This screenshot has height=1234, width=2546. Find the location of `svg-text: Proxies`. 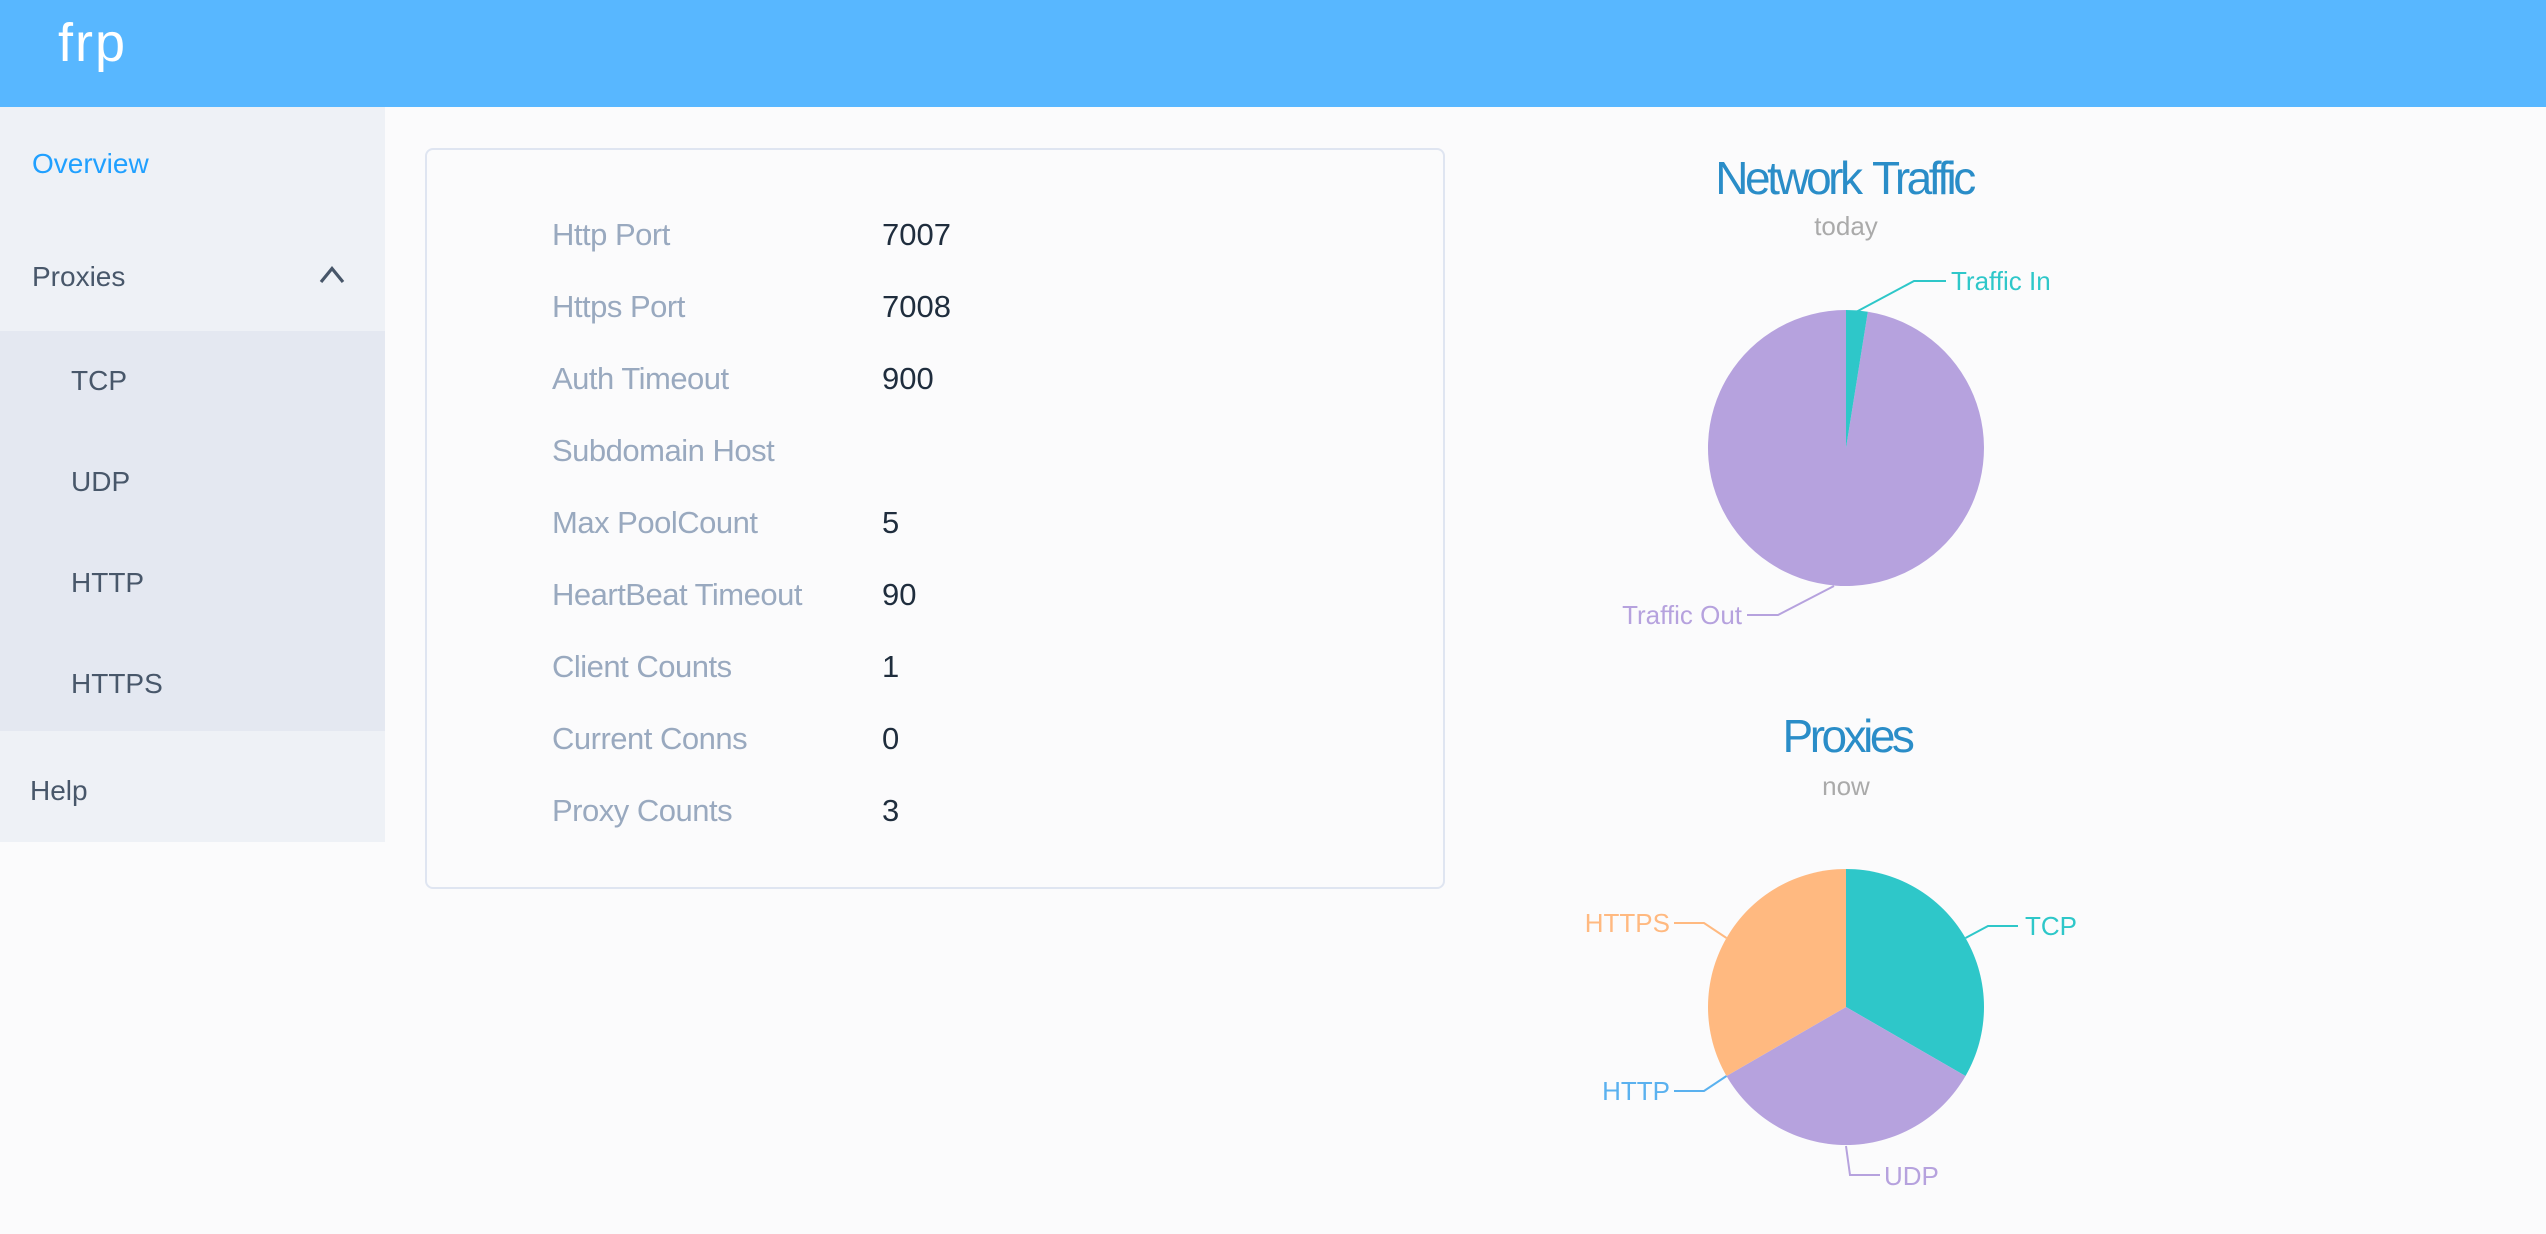

svg-text: Proxies is located at coordinates (1848, 736).